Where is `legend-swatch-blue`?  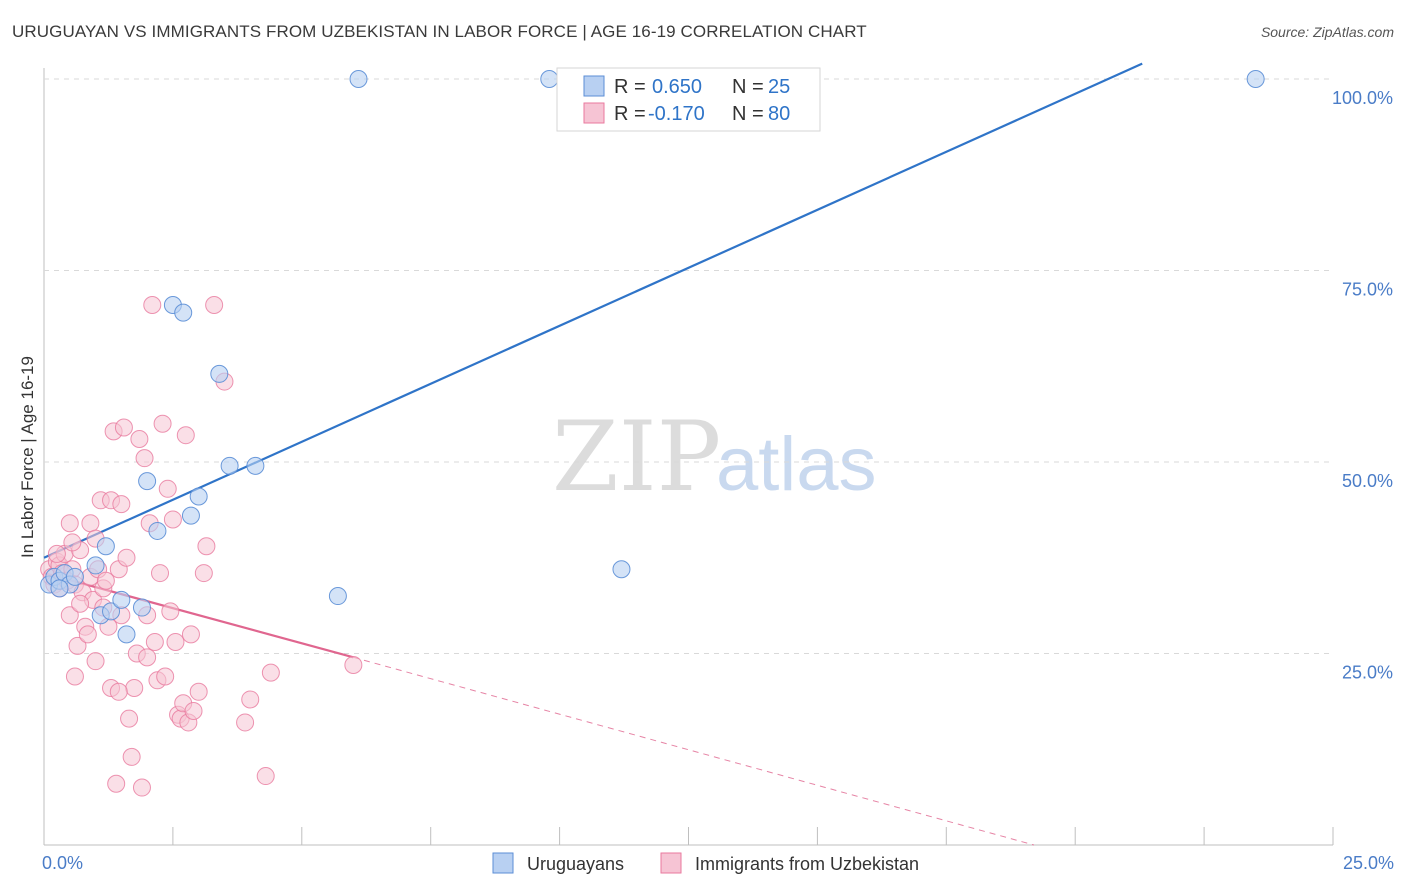
legend-swatch-blue is located at coordinates (594, 86).